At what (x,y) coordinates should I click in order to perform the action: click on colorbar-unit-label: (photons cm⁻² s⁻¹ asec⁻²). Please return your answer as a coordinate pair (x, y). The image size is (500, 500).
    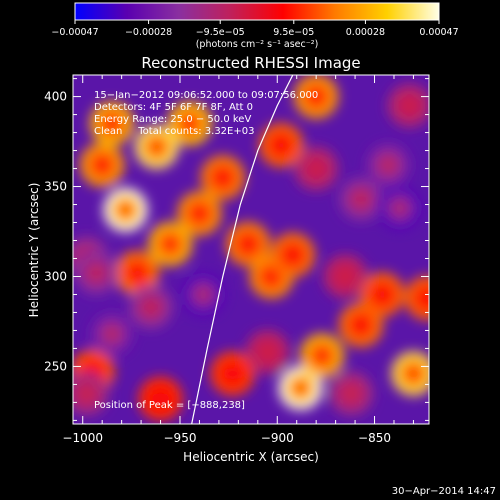
    Looking at the image, I should click on (257, 44).